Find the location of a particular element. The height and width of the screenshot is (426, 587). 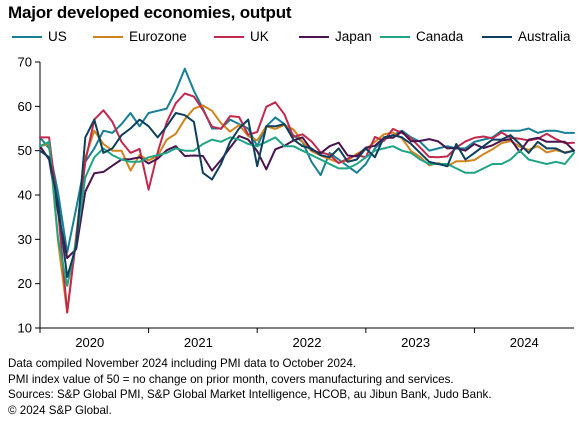

y-tick-label: 60 is located at coordinates (25, 106).